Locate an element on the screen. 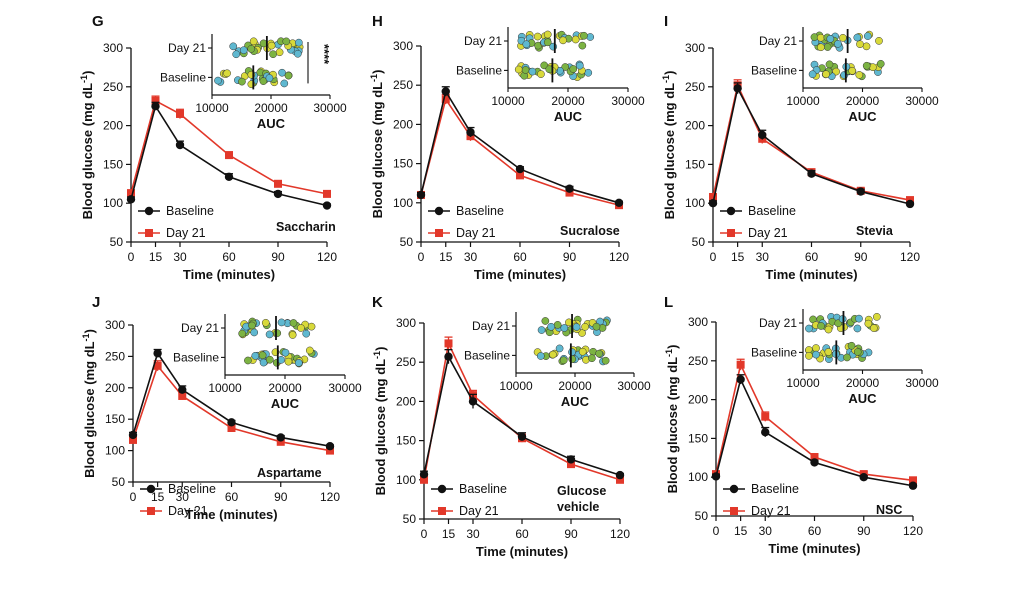 Image resolution: width=1027 pixels, height=606 pixels. x-tick-label: 0 is located at coordinates (131, 257).